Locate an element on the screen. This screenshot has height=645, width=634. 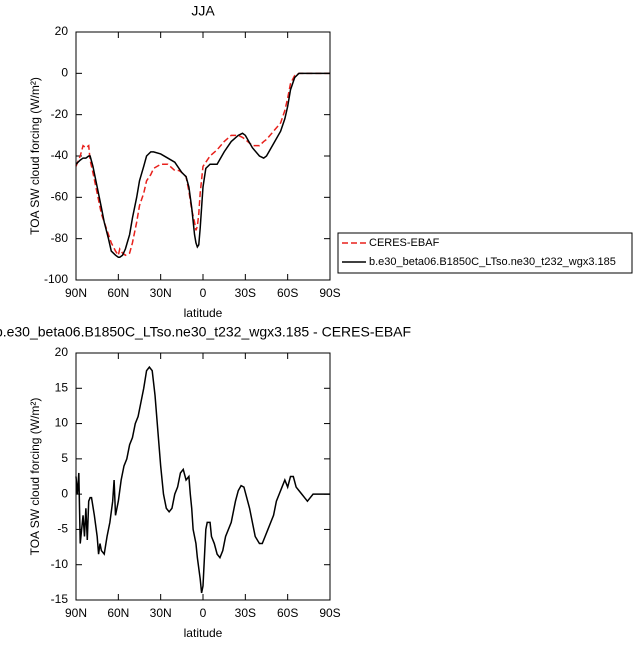
chart-title: JJA is located at coordinates (203, 11).